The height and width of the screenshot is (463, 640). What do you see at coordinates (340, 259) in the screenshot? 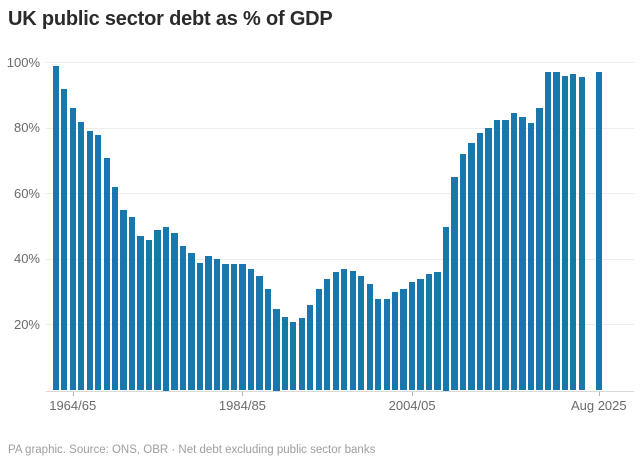
I see `gridline-40%` at bounding box center [340, 259].